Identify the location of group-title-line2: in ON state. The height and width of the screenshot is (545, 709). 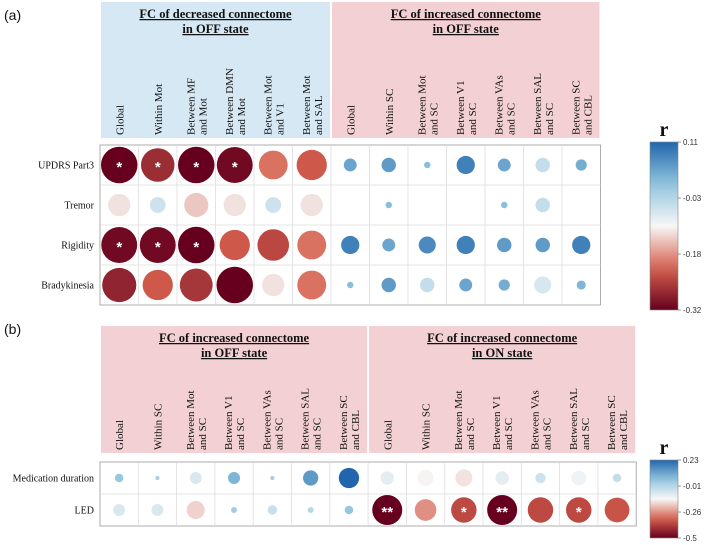
(502, 353).